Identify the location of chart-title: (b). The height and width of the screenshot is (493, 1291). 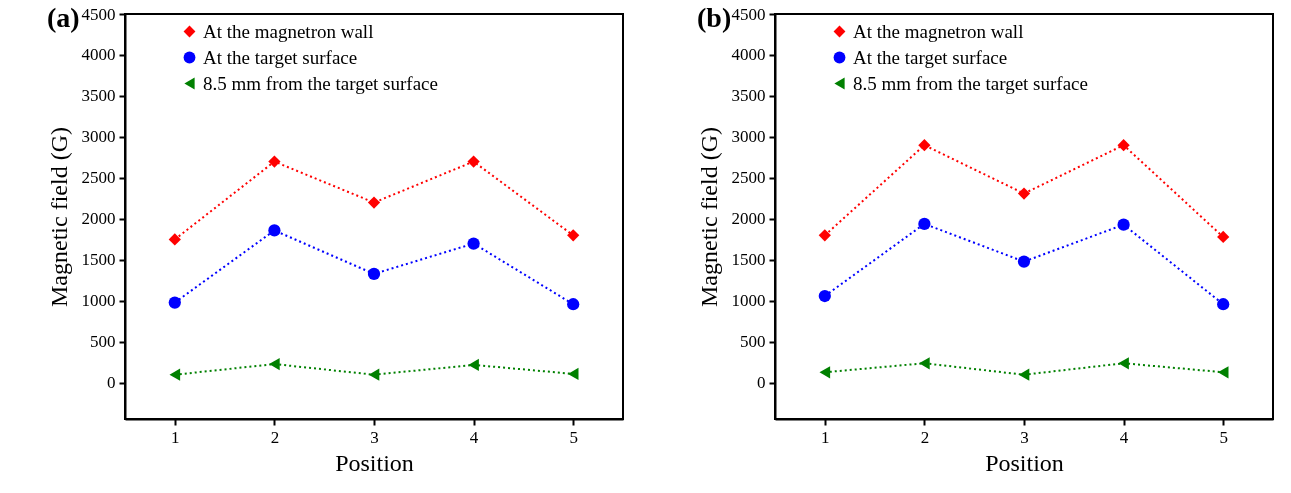
(714, 17).